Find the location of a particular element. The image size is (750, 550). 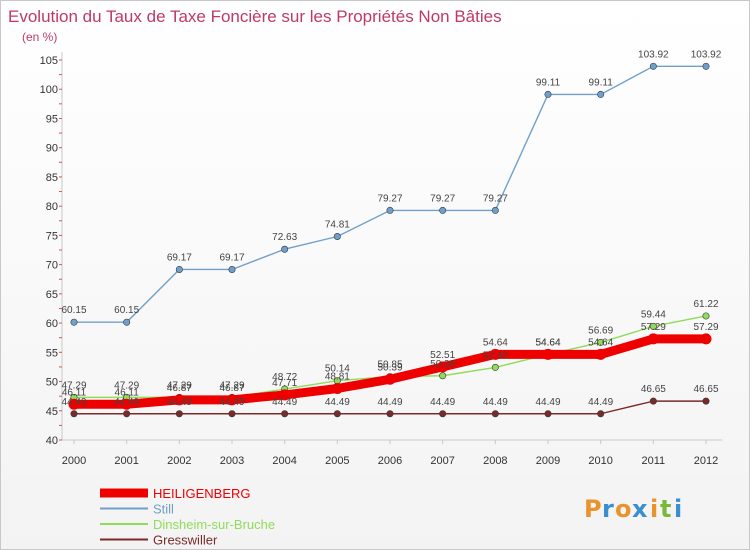

x-tick-label: 2008 is located at coordinates (495, 461).